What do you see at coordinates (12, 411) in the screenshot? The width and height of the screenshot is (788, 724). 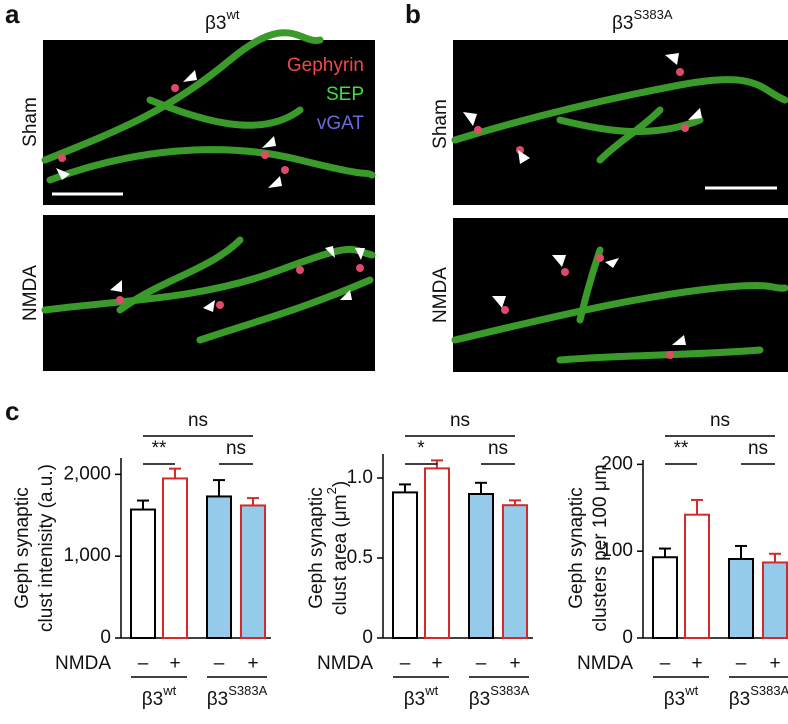 I see `panel-label: c` at bounding box center [12, 411].